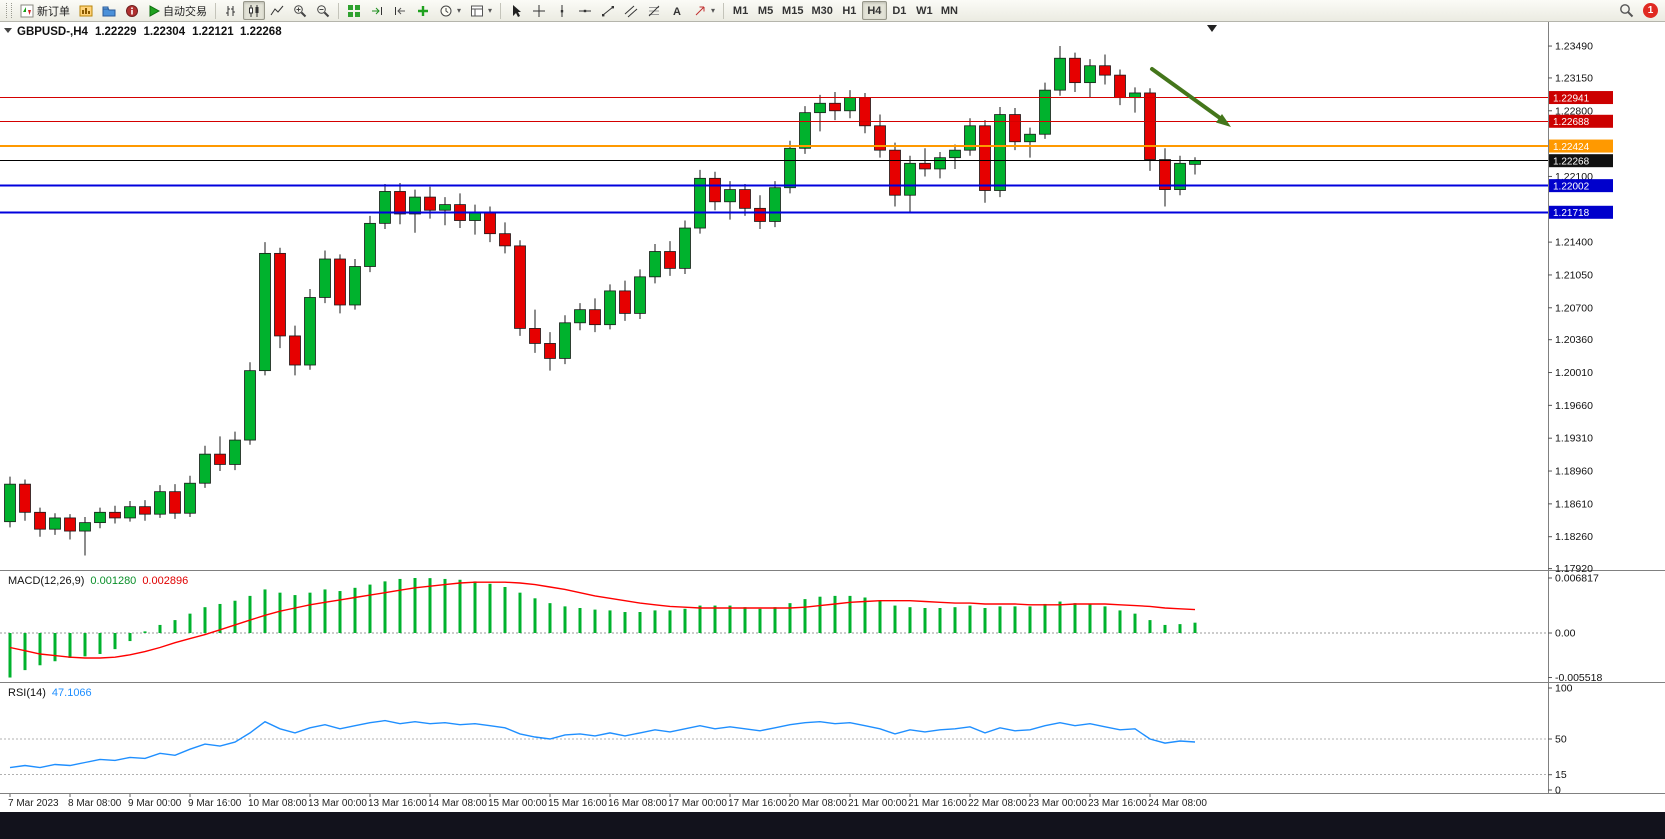 The height and width of the screenshot is (839, 1665). What do you see at coordinates (53, 11) in the screenshot?
I see `new-order-label: 新订单` at bounding box center [53, 11].